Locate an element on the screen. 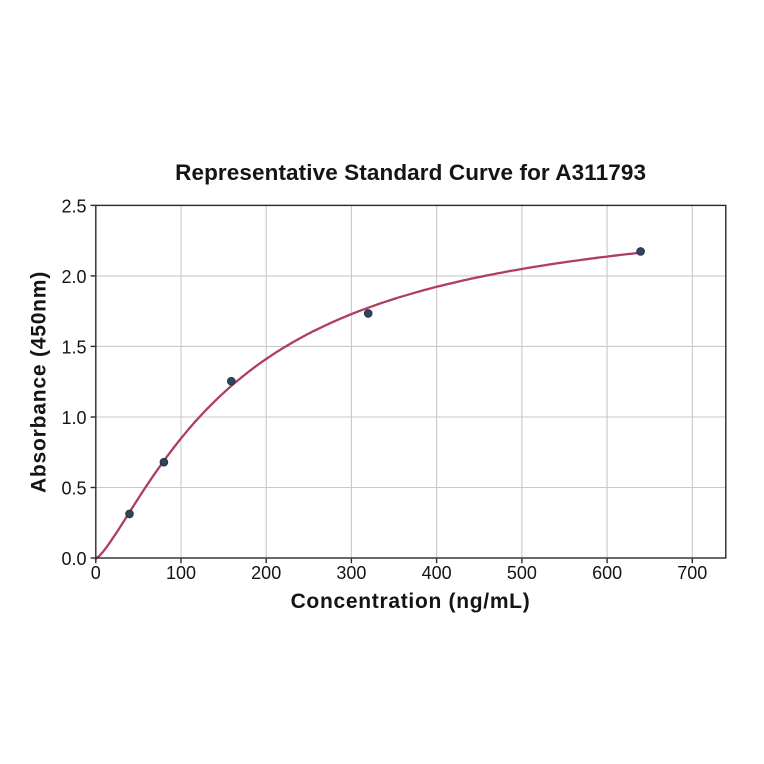 The height and width of the screenshot is (764, 764). svg-text: Absorbance (450nm) is located at coordinates (39, 382).